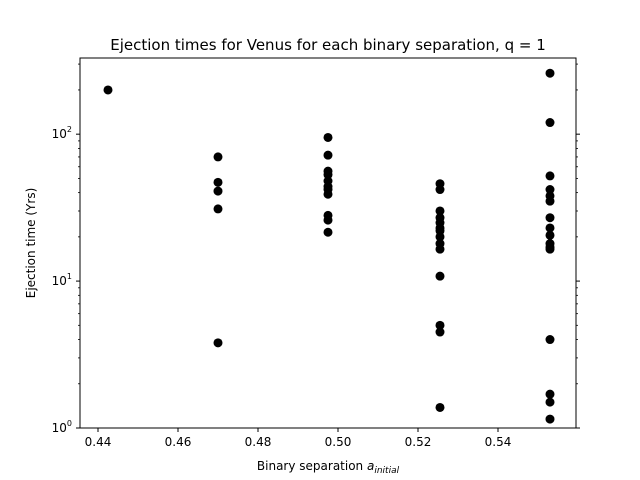 Image resolution: width=640 pixels, height=480 pixels. What do you see at coordinates (298, 438) in the screenshot?
I see `x-axis: 0.44 0.46 0.48 0.50 0.52 0.54` at bounding box center [298, 438].